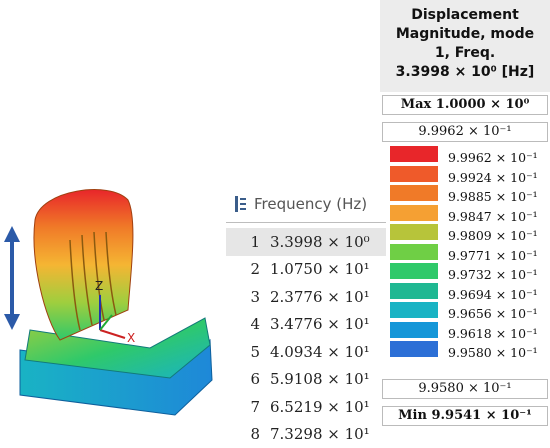 Image resolution: width=550 pixels, height=448 pixels. I want to click on legend-title-line3: 1, Freq., so click(465, 53).